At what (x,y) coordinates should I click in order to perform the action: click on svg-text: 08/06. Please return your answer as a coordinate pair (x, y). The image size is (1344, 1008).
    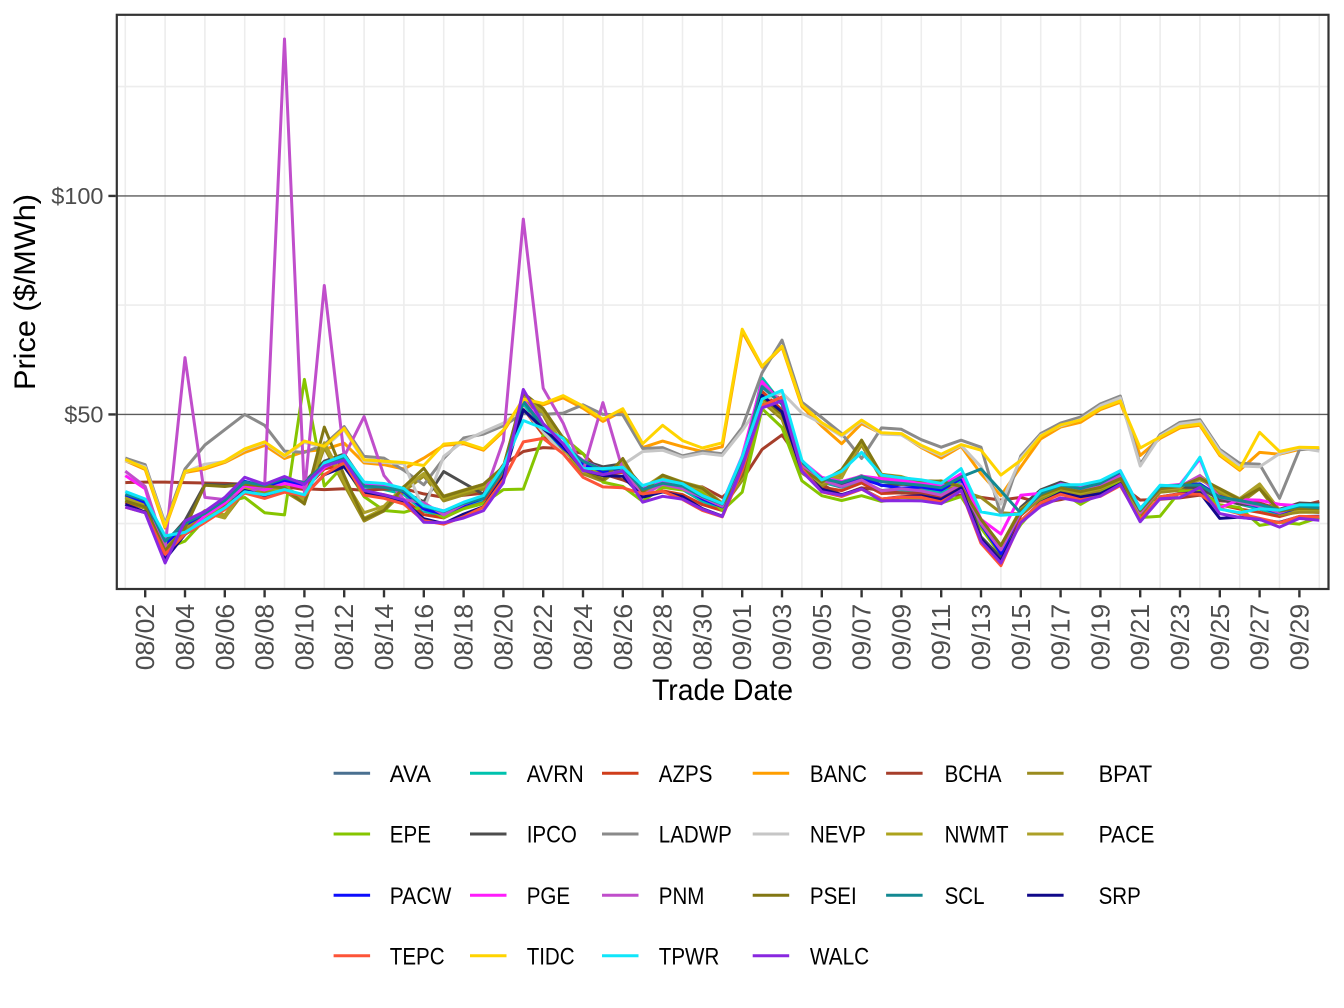
    Looking at the image, I should click on (225, 637).